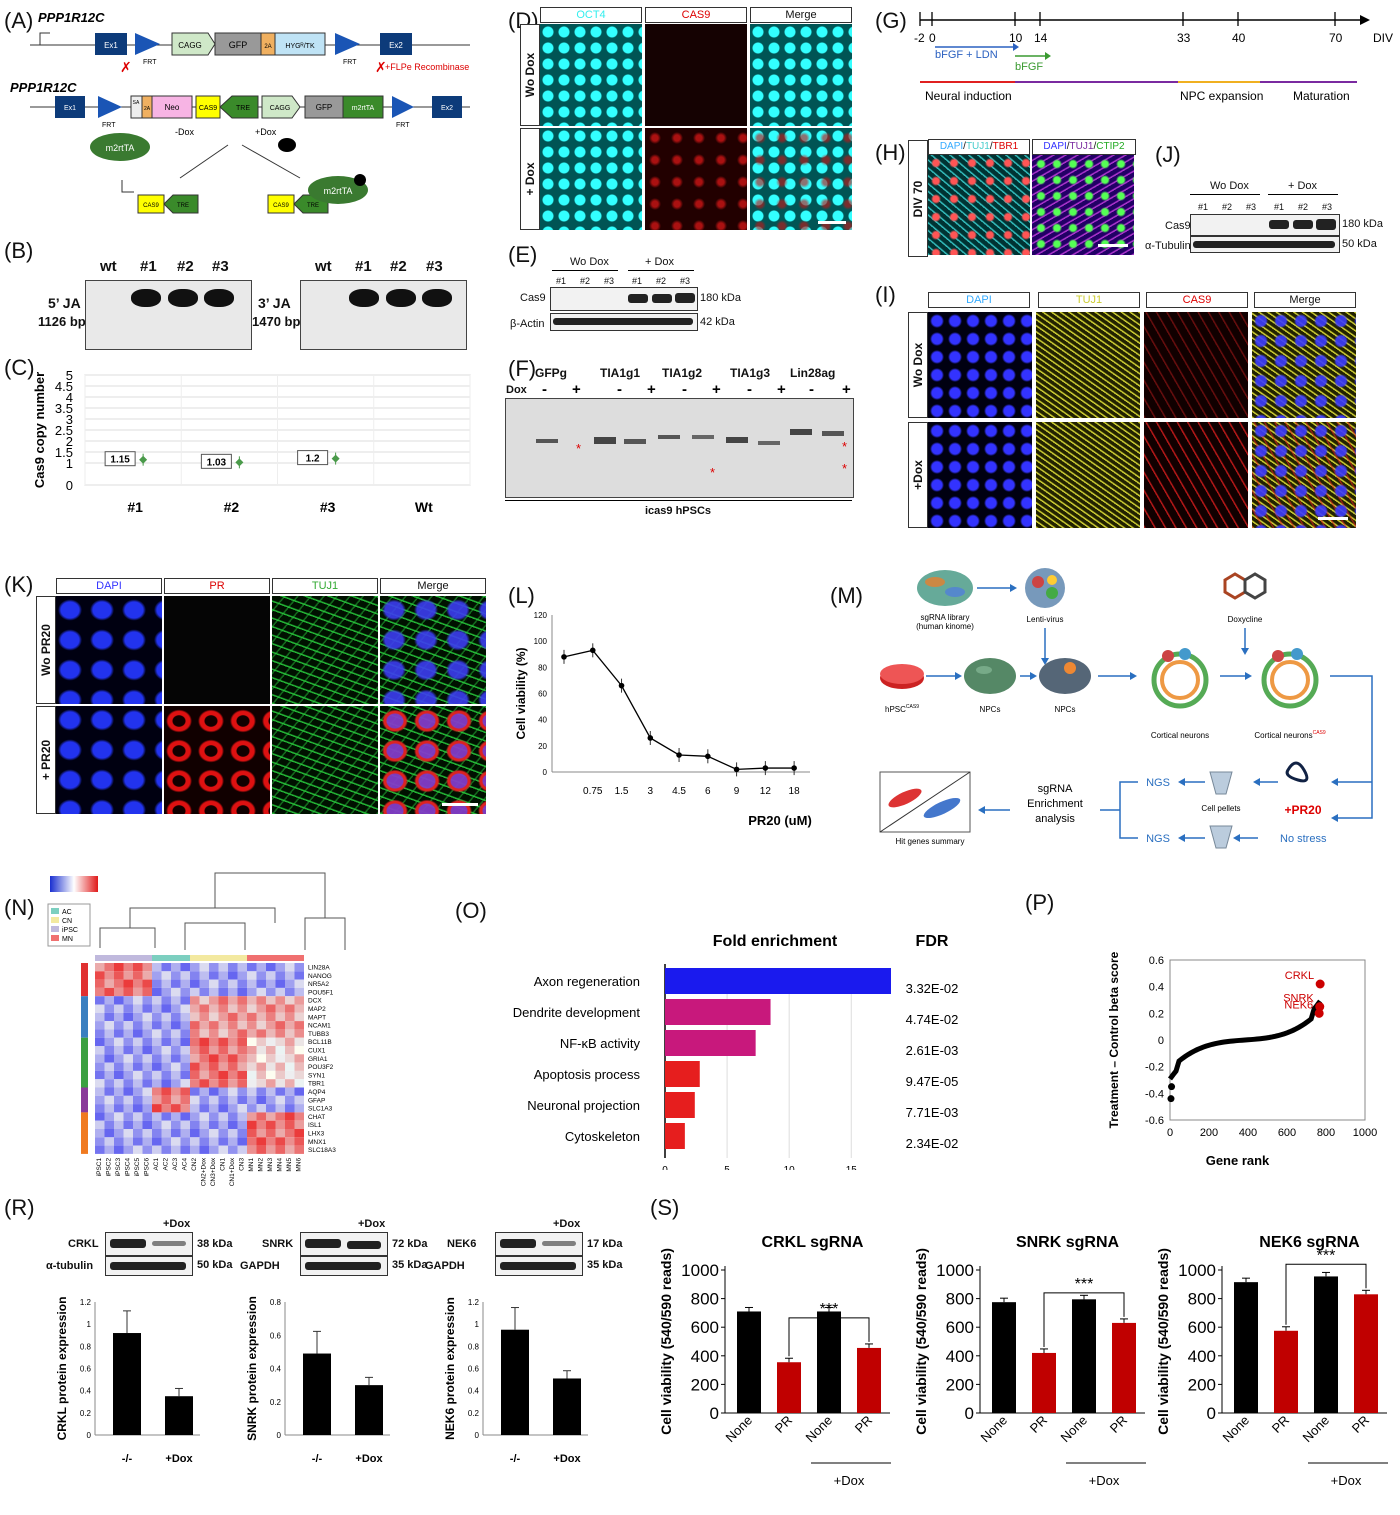 This screenshot has height=1515, width=1400. Describe the element at coordinates (1114, 1039) in the screenshot. I see `y-axis-label: Treatment – Control beta score` at that location.